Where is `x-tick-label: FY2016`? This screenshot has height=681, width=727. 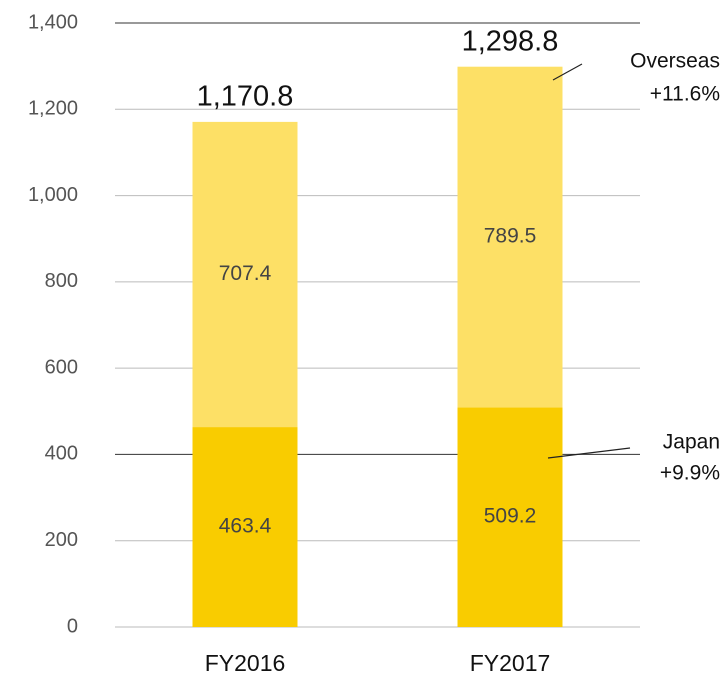
x-tick-label: FY2016 is located at coordinates (245, 663).